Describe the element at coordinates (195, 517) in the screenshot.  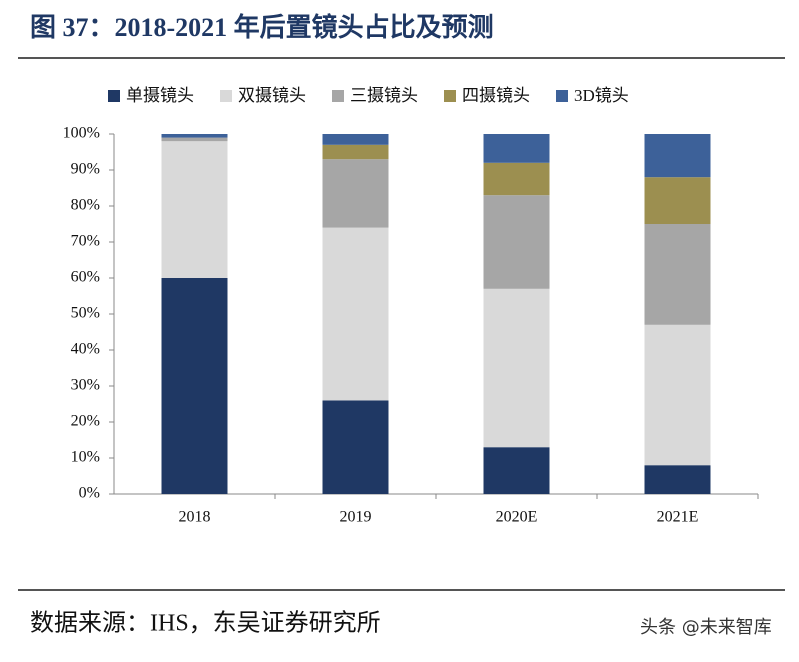
I see `x-tick-label: 2018` at that location.